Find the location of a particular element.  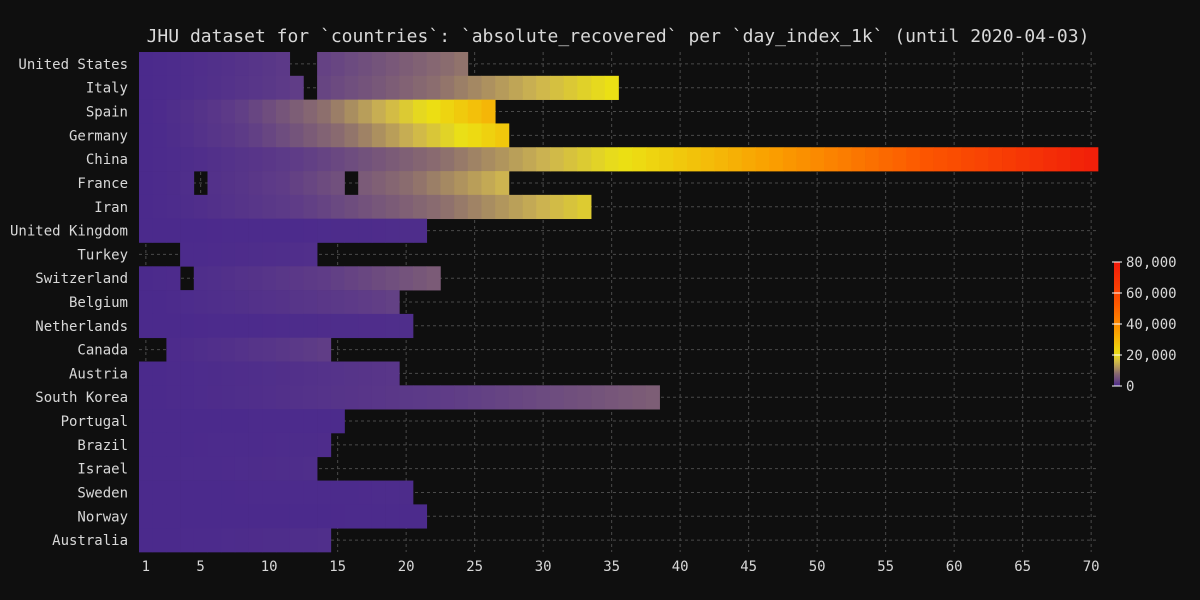

y-tick-label: Netherlands is located at coordinates (81, 327).